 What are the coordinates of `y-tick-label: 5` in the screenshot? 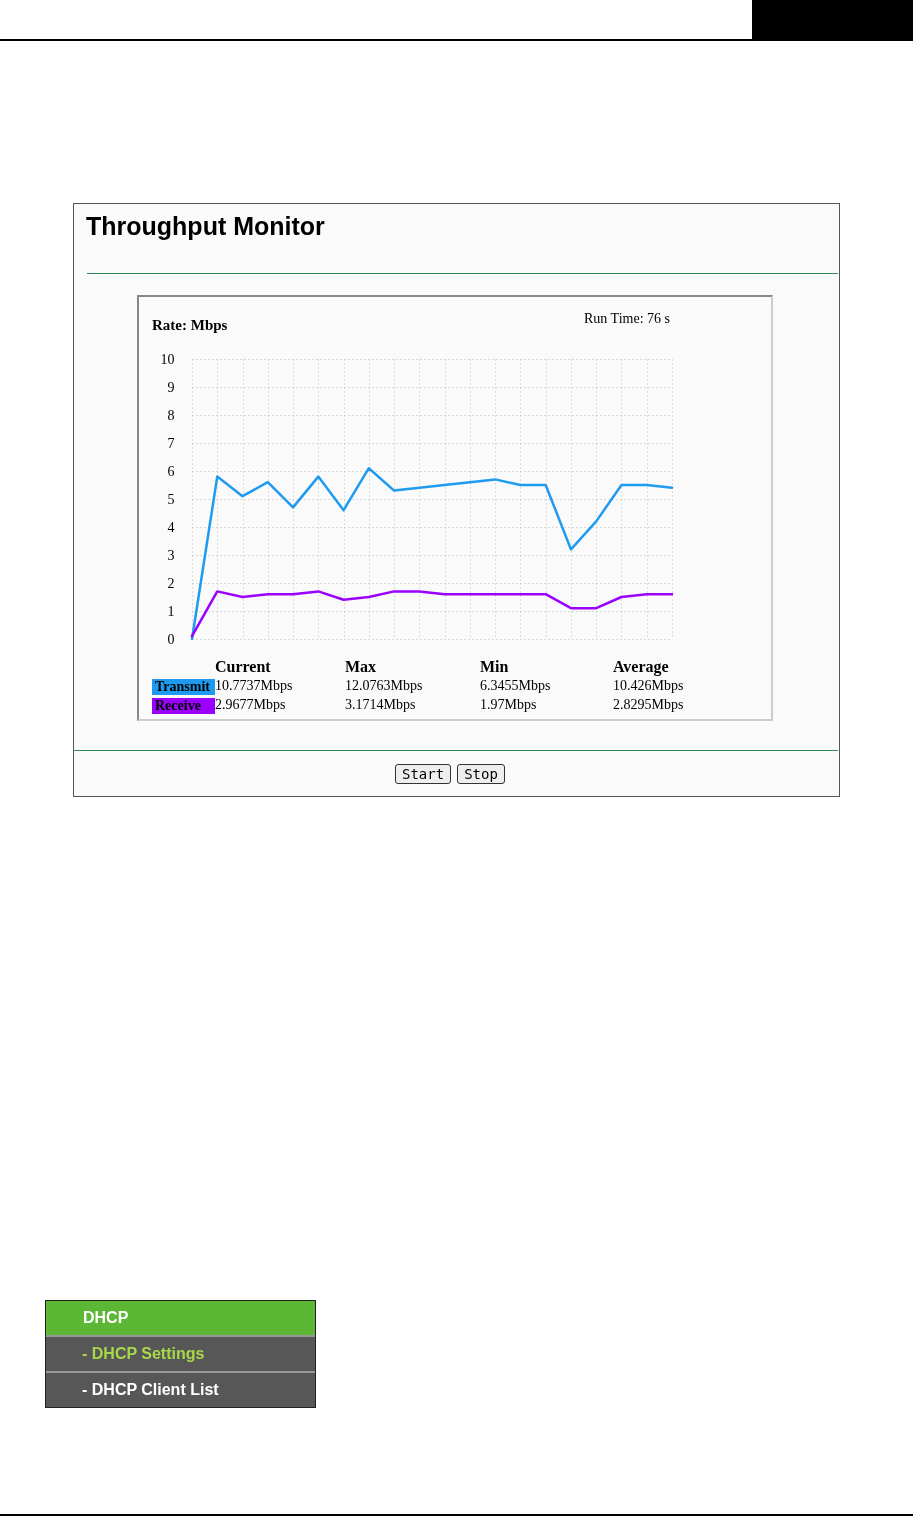 It's located at (171, 499).